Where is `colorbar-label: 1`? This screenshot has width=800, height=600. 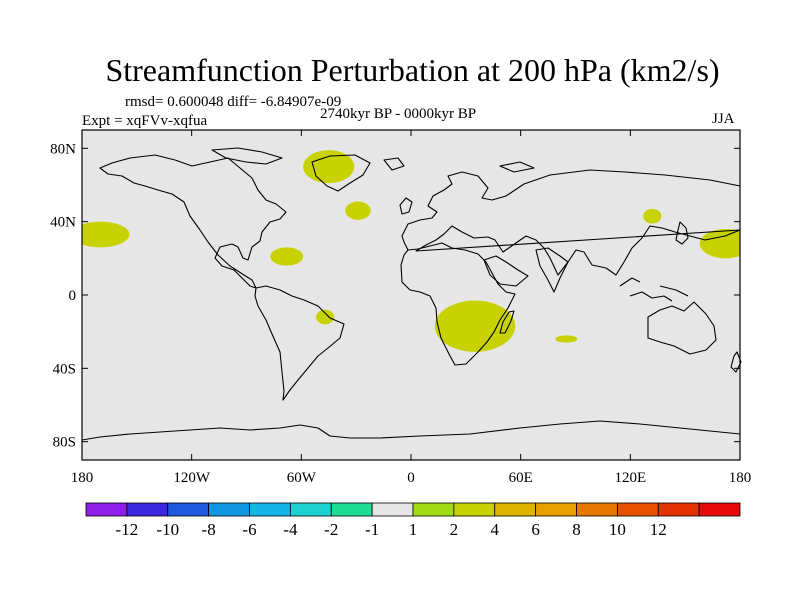
colorbar-label: 1 is located at coordinates (413, 529).